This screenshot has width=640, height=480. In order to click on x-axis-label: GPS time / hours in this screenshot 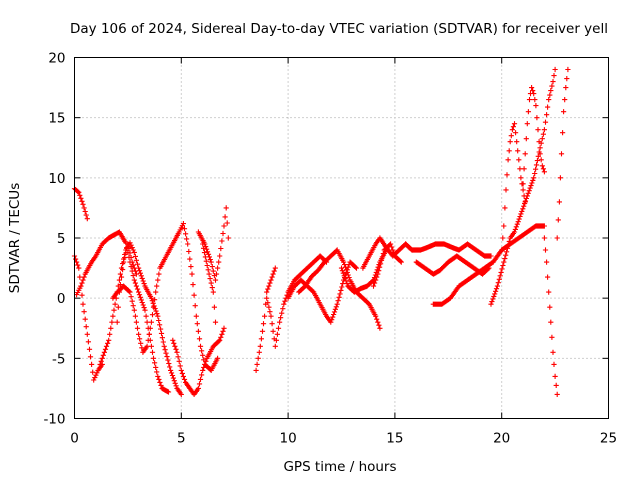, I will do `click(339, 467)`.